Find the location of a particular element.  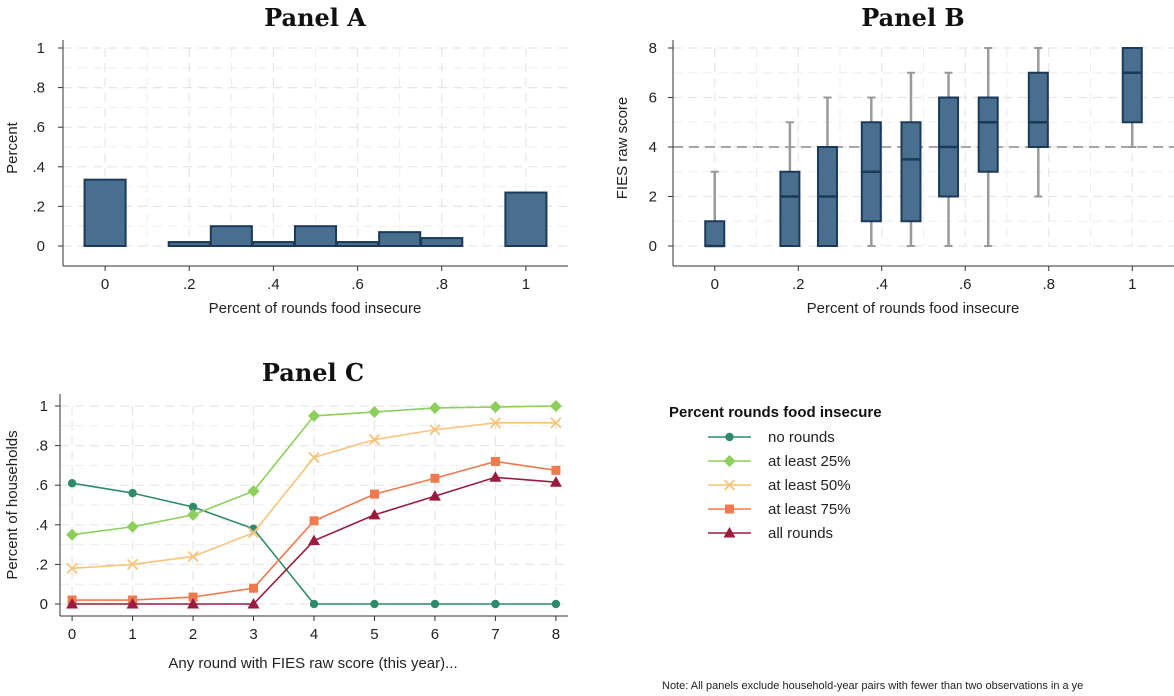

legend-item: at least 50% is located at coordinates (779, 485).